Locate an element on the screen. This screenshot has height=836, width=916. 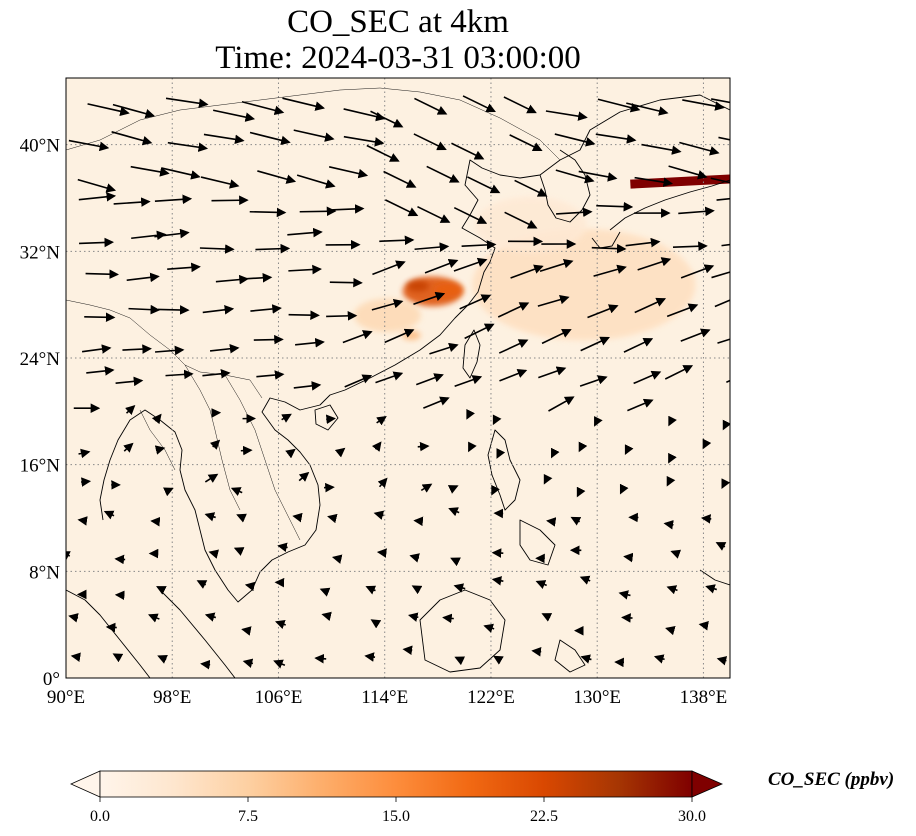
lon-tick-label: 138°E is located at coordinates (704, 697).